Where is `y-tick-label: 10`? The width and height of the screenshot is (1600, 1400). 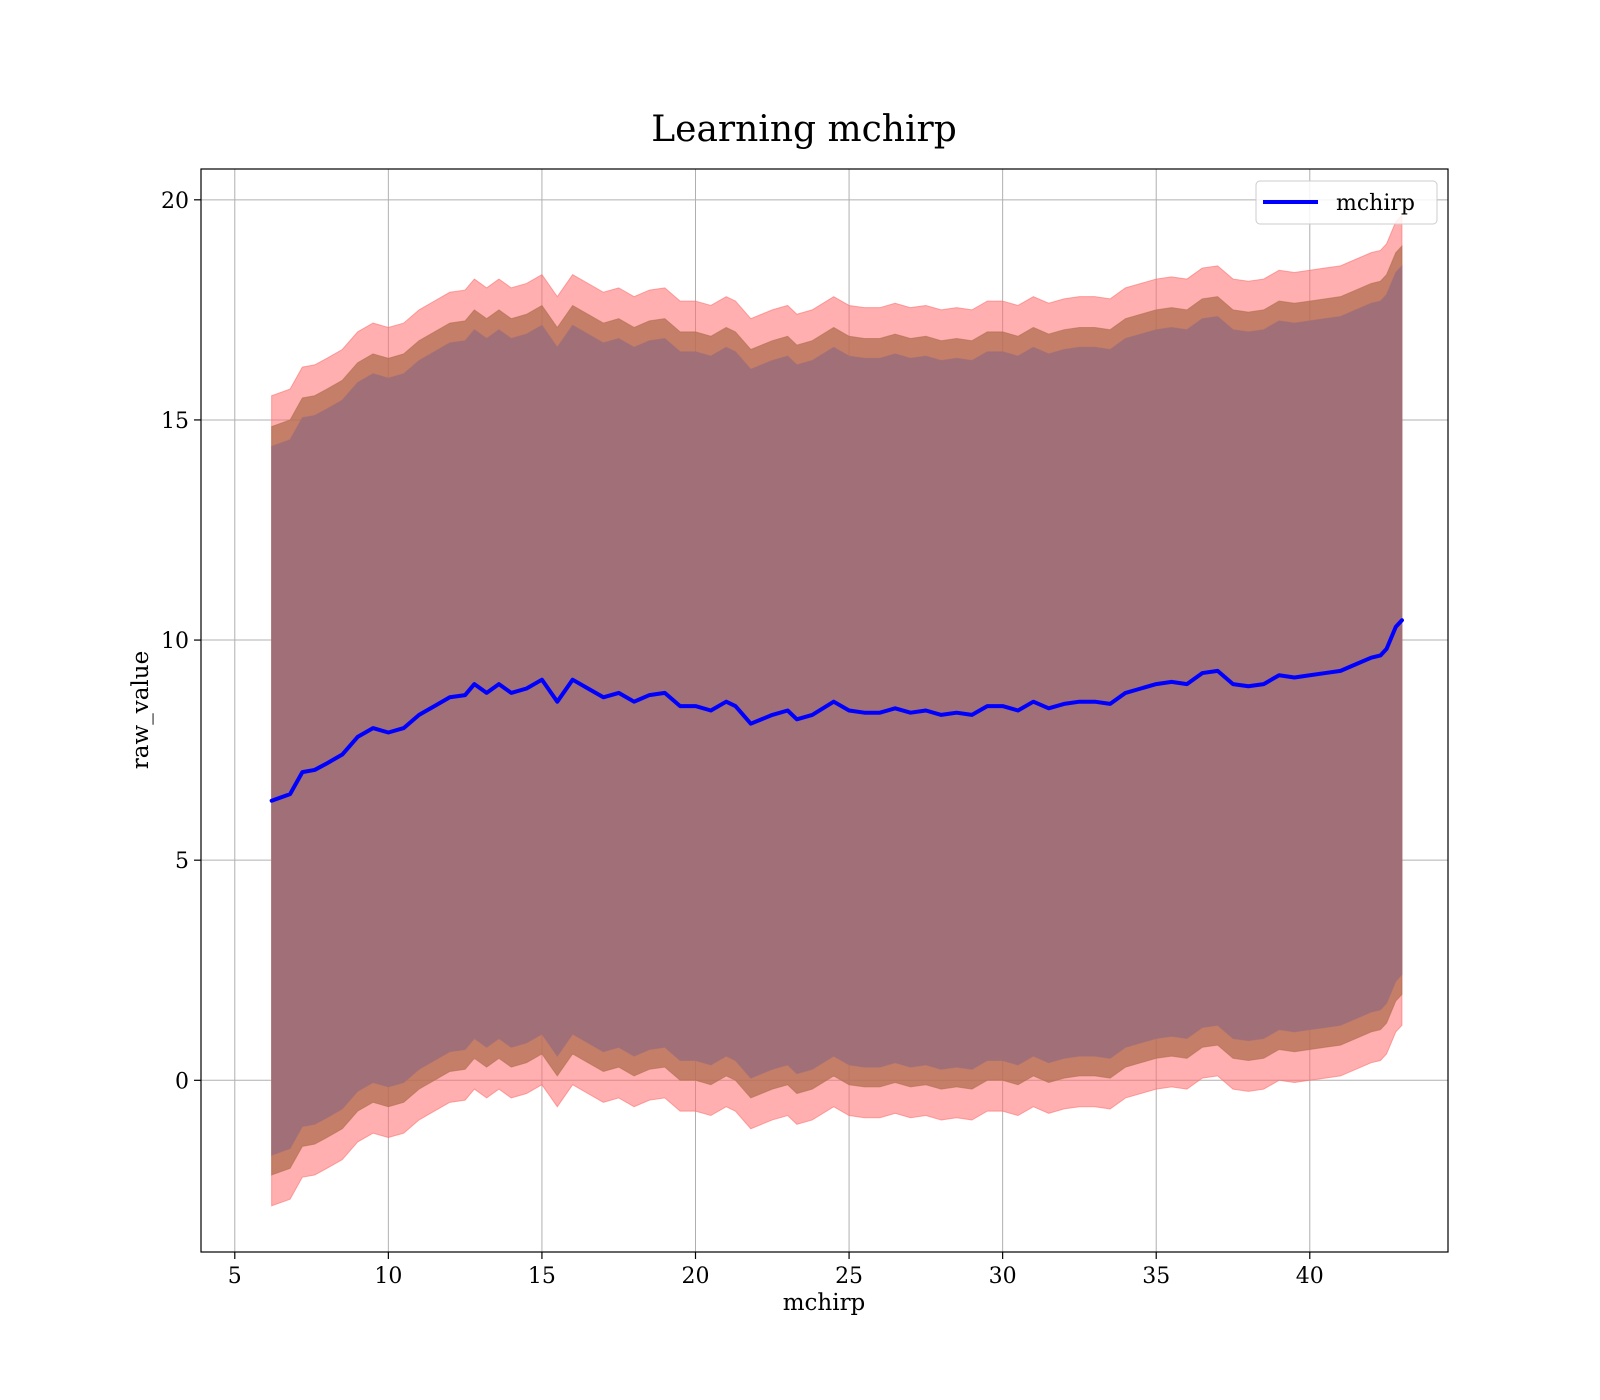
y-tick-label: 10 is located at coordinates (175, 641).